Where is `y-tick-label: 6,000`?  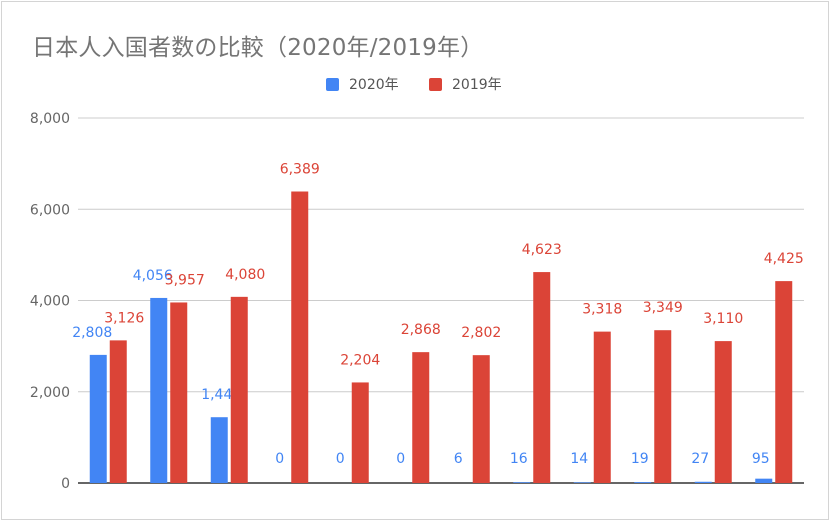 y-tick-label: 6,000 is located at coordinates (50, 210).